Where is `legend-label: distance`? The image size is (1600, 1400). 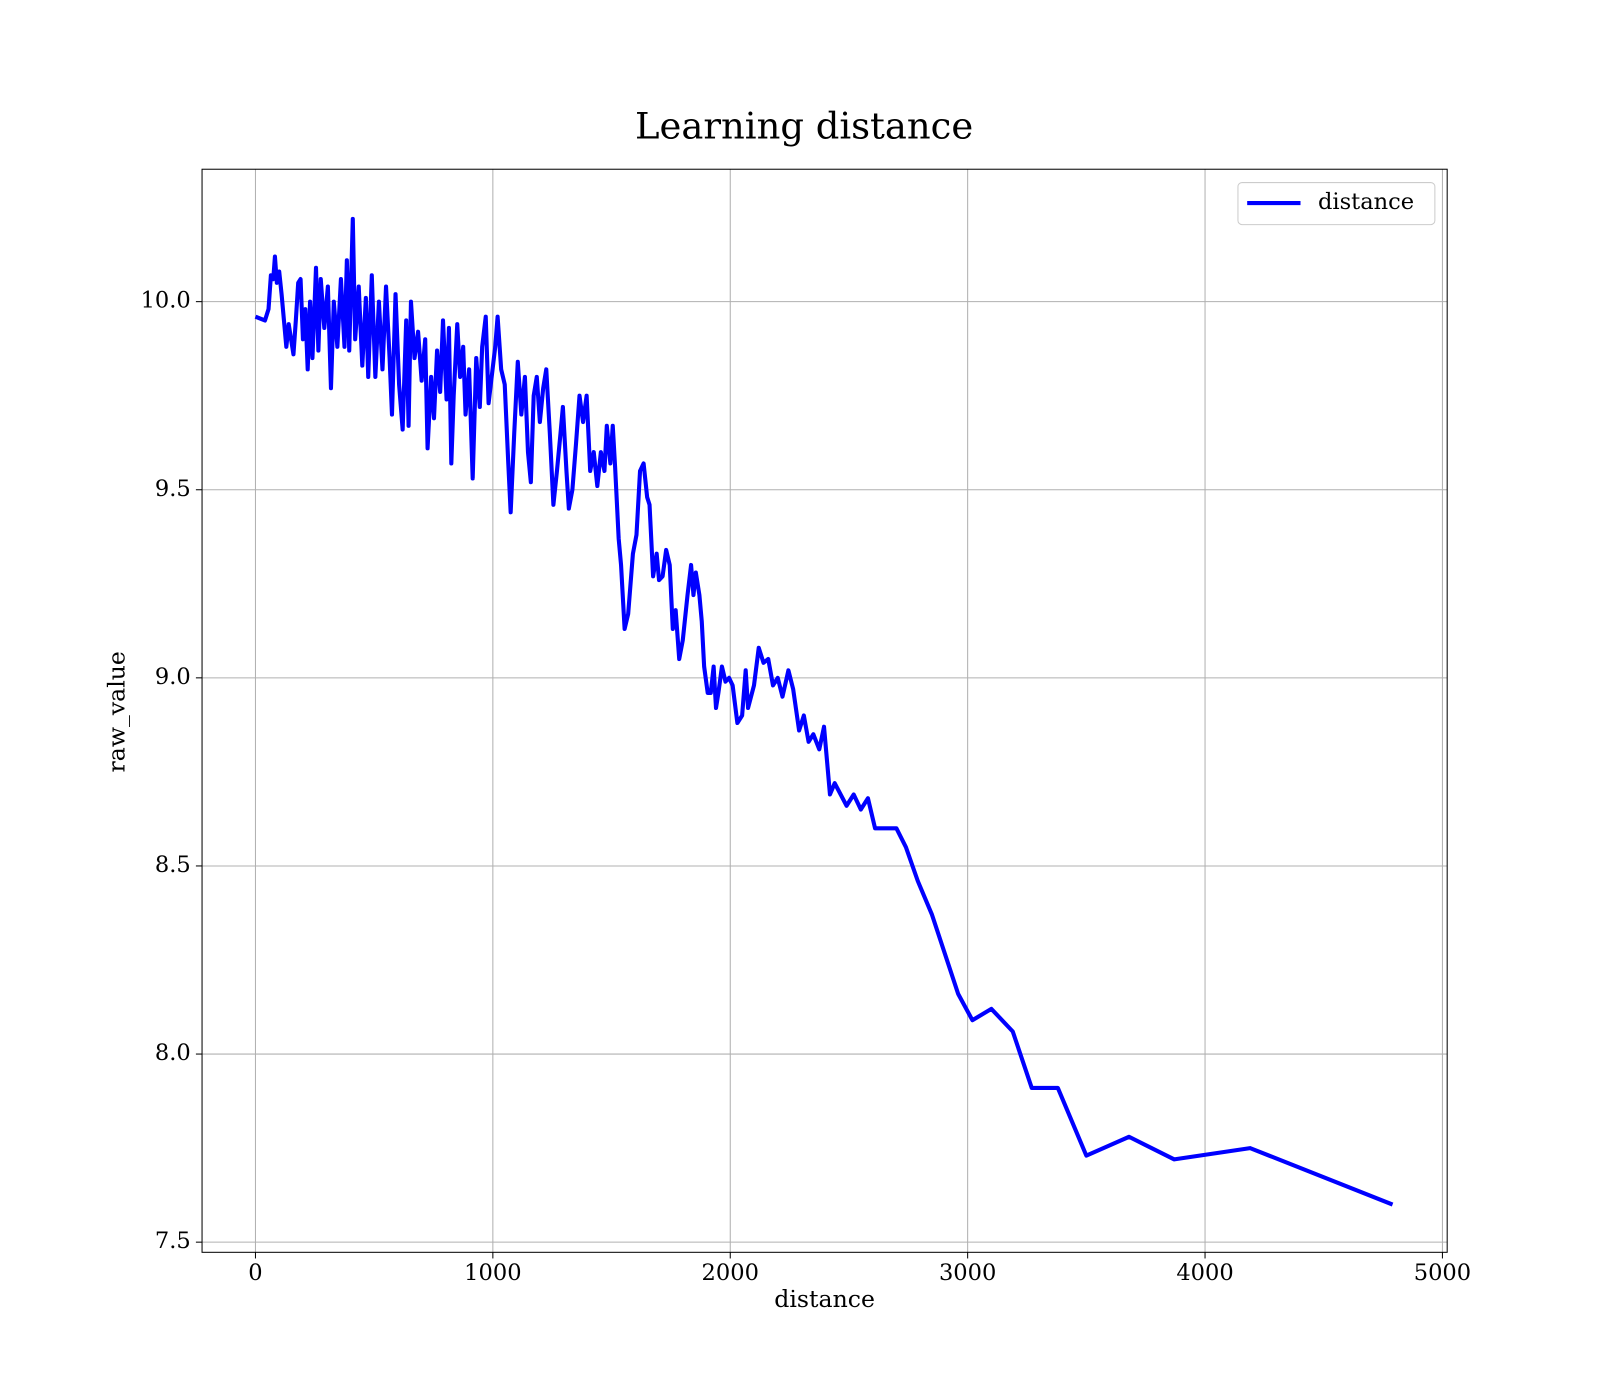 legend-label: distance is located at coordinates (1366, 202).